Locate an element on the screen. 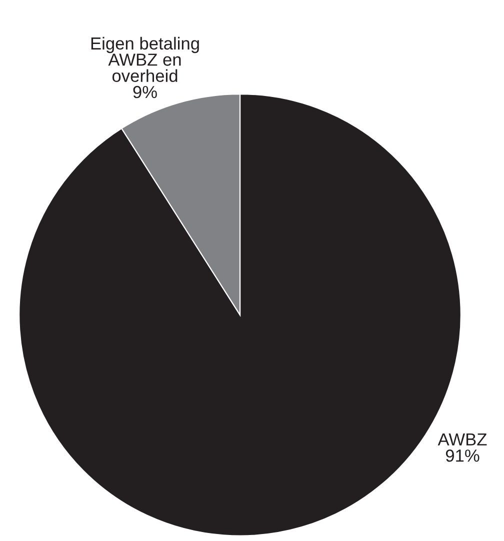  data-label: 91% is located at coordinates (463, 455).